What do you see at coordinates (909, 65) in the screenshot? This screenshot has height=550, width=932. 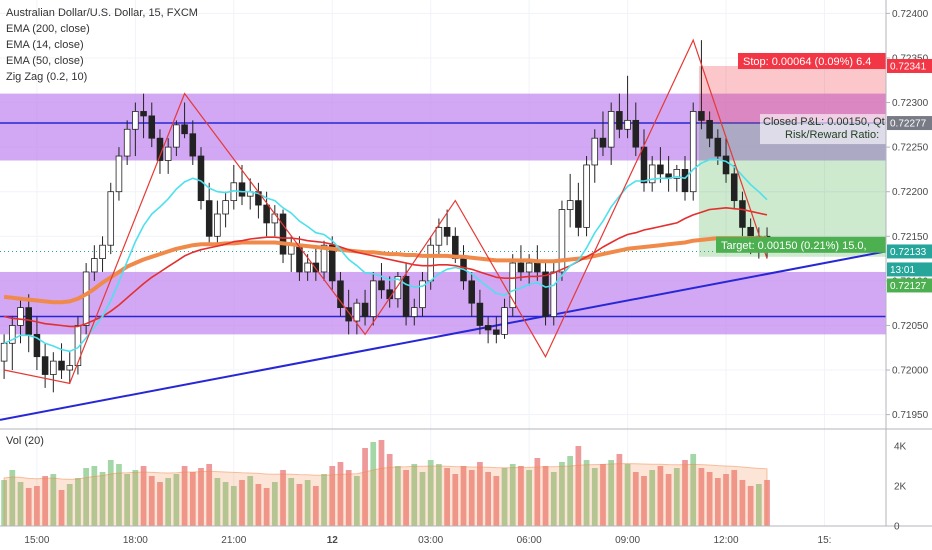 I see `stop-price-tag-box` at bounding box center [909, 65].